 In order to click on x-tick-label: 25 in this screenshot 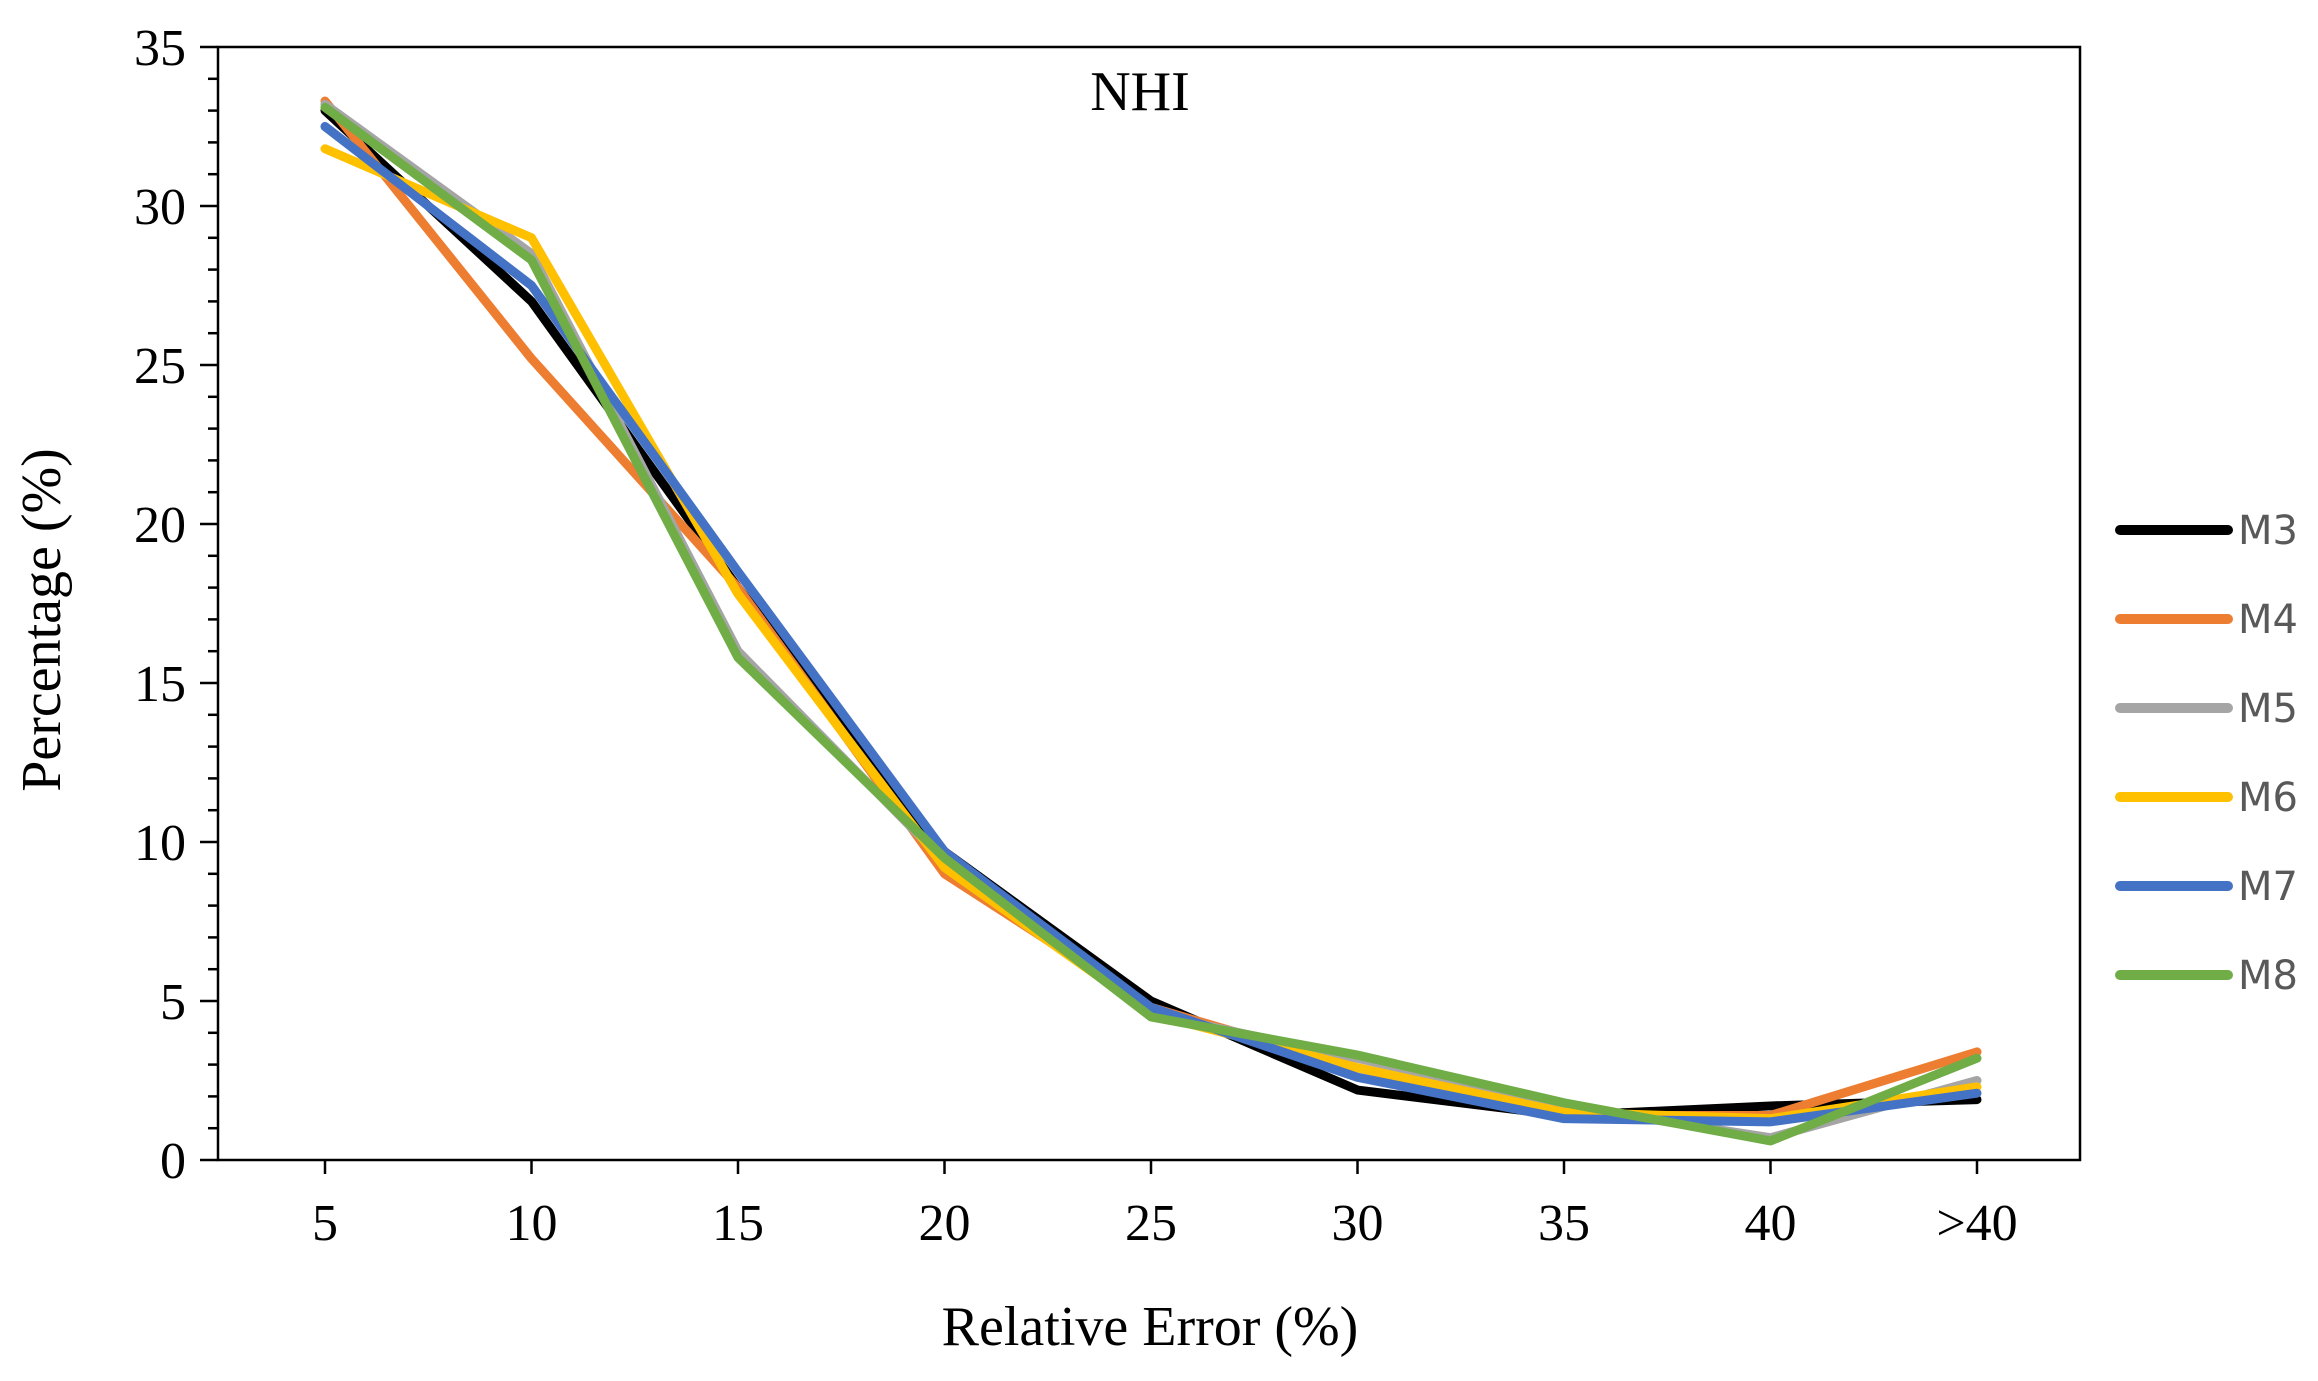, I will do `click(1151, 1223)`.